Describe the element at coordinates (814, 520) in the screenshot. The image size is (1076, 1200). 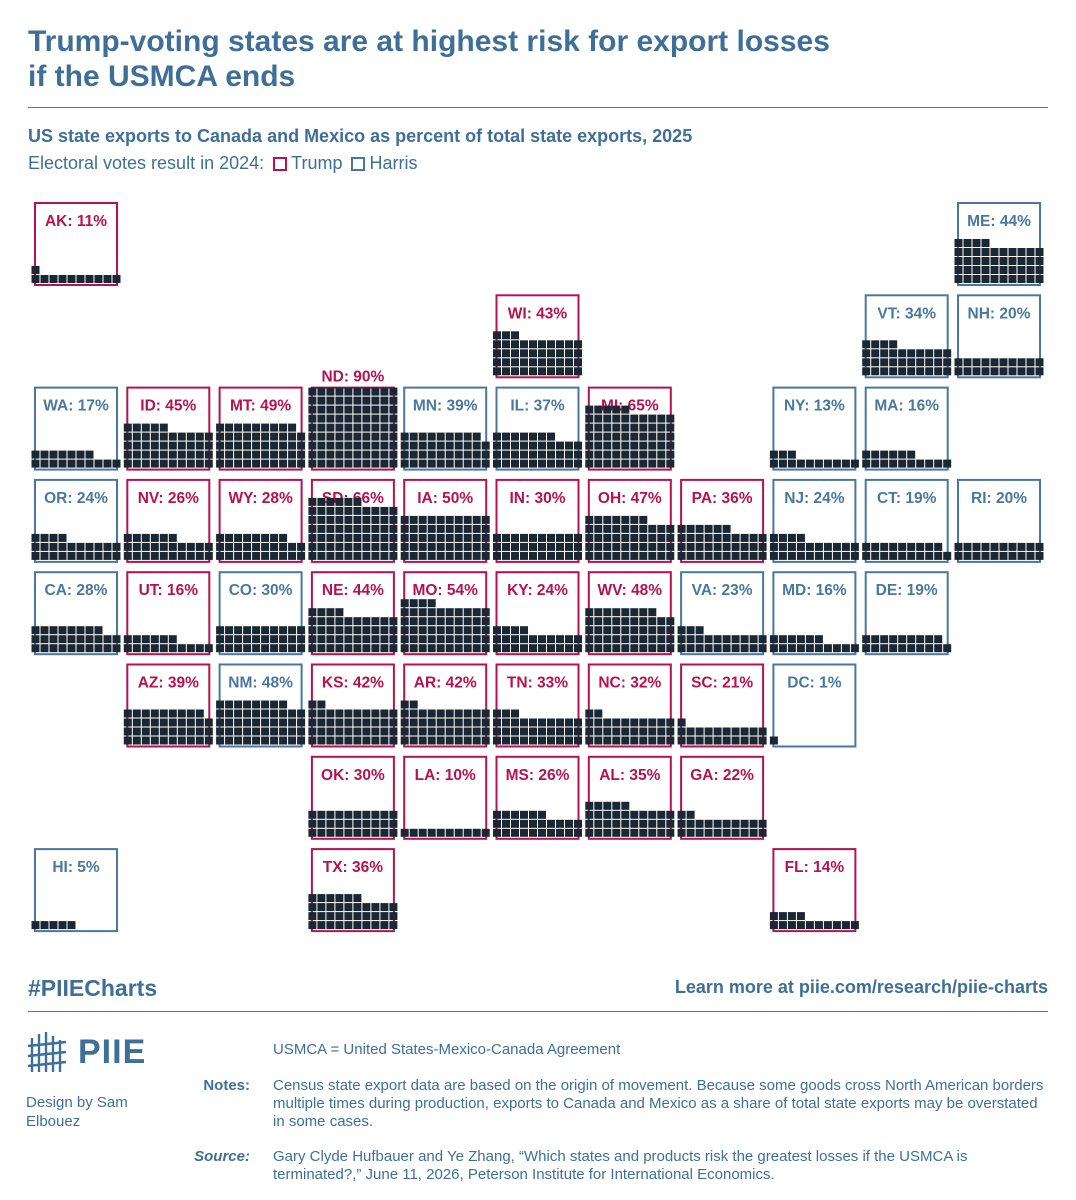
I see `state-tile-nj: NJ: 24%` at that location.